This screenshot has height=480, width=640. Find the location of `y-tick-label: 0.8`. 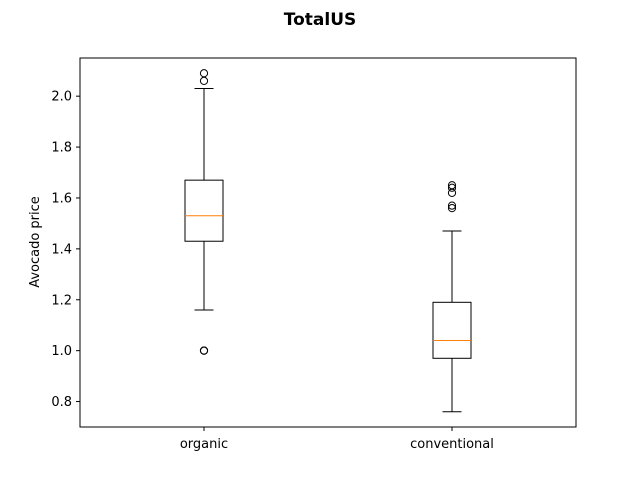

y-tick-label: 0.8 is located at coordinates (61, 402).